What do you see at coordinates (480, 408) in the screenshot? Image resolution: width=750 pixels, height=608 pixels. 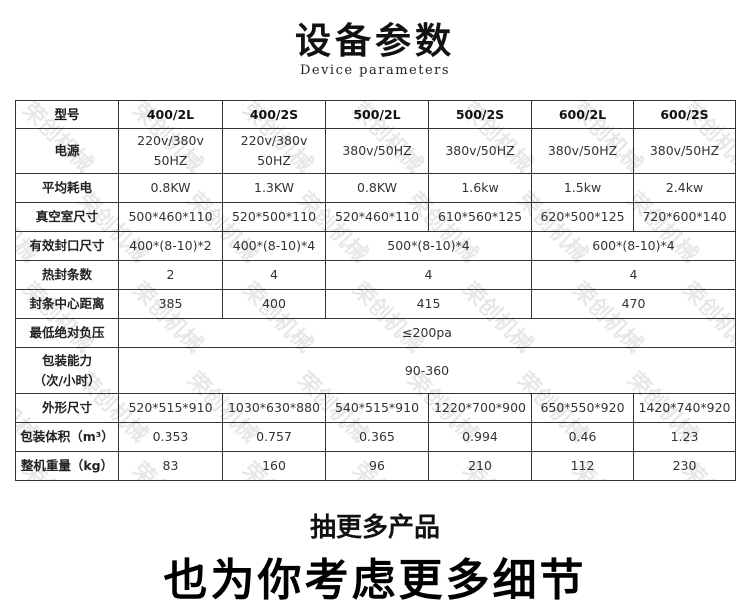 I see `table-cell: 1220*700*900` at bounding box center [480, 408].